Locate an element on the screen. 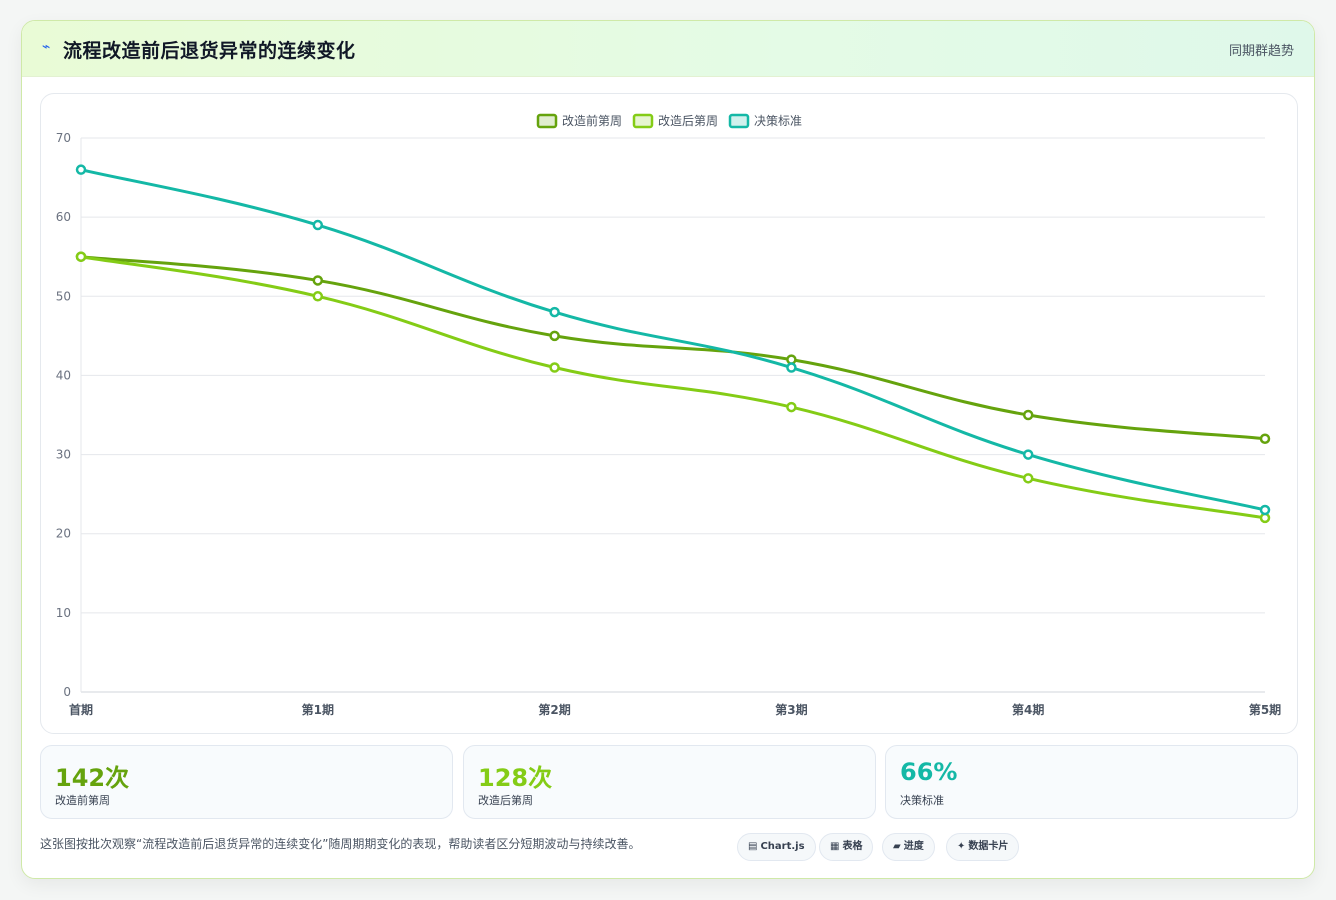  stat-value: 128次 is located at coordinates (515, 778).